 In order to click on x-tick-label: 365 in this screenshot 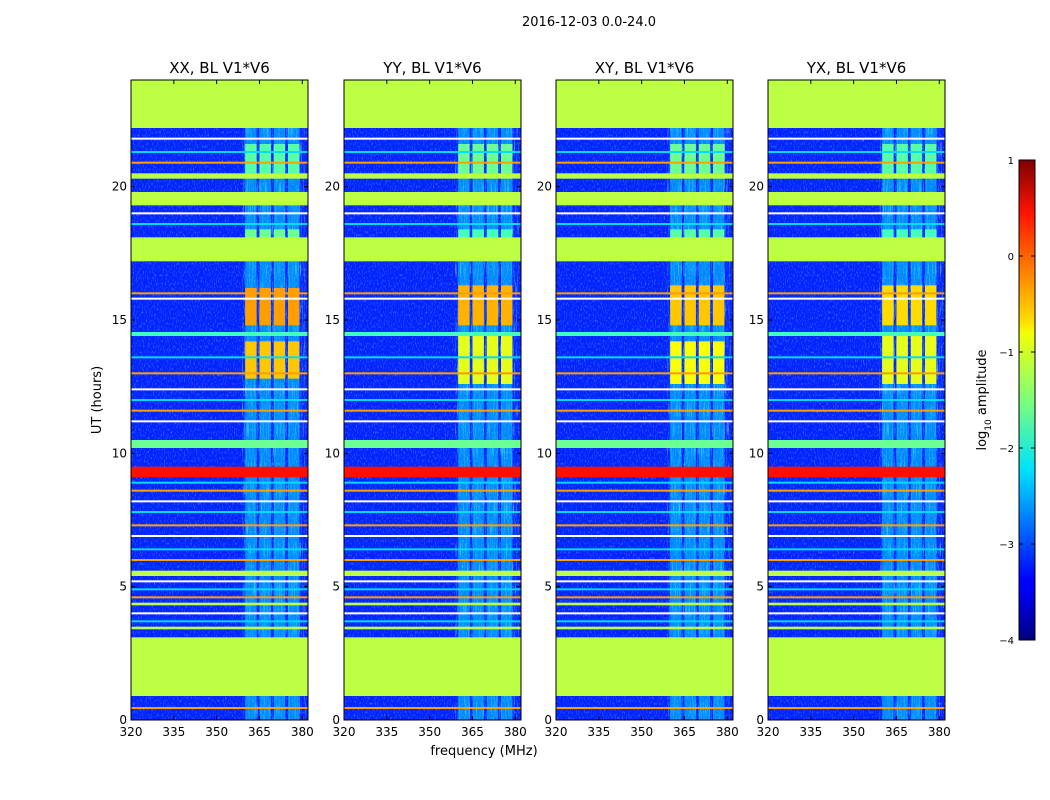, I will do `click(684, 732)`.